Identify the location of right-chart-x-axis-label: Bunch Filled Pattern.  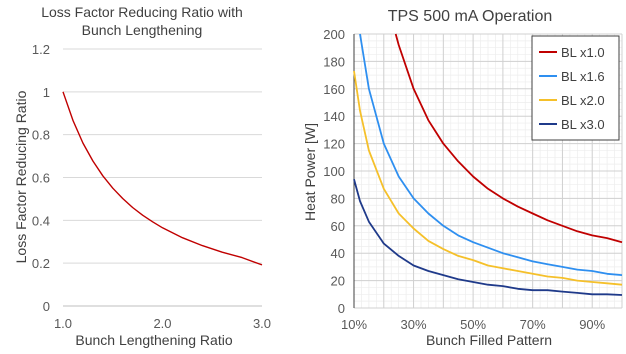
(489, 340).